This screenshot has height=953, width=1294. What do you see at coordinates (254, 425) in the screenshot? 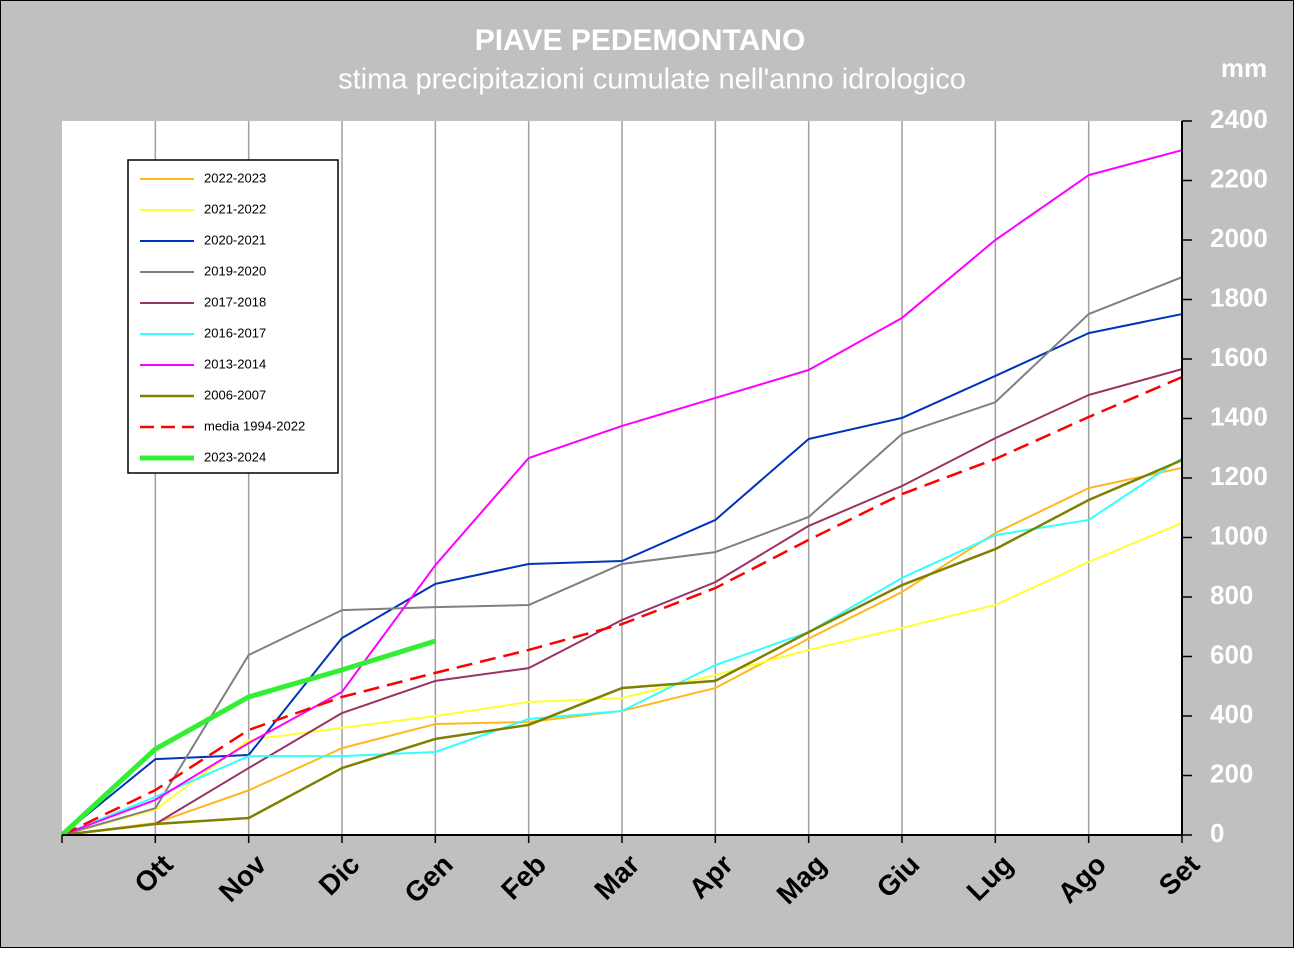
I see `legend-label: media 1994-2022` at bounding box center [254, 425].